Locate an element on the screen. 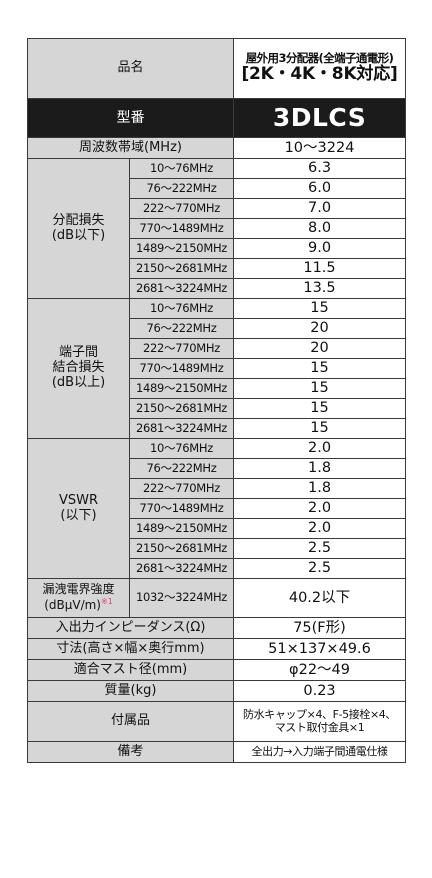 Image resolution: width=432 pixels, height=878 pixels. value-cell: 7.0 is located at coordinates (320, 208).